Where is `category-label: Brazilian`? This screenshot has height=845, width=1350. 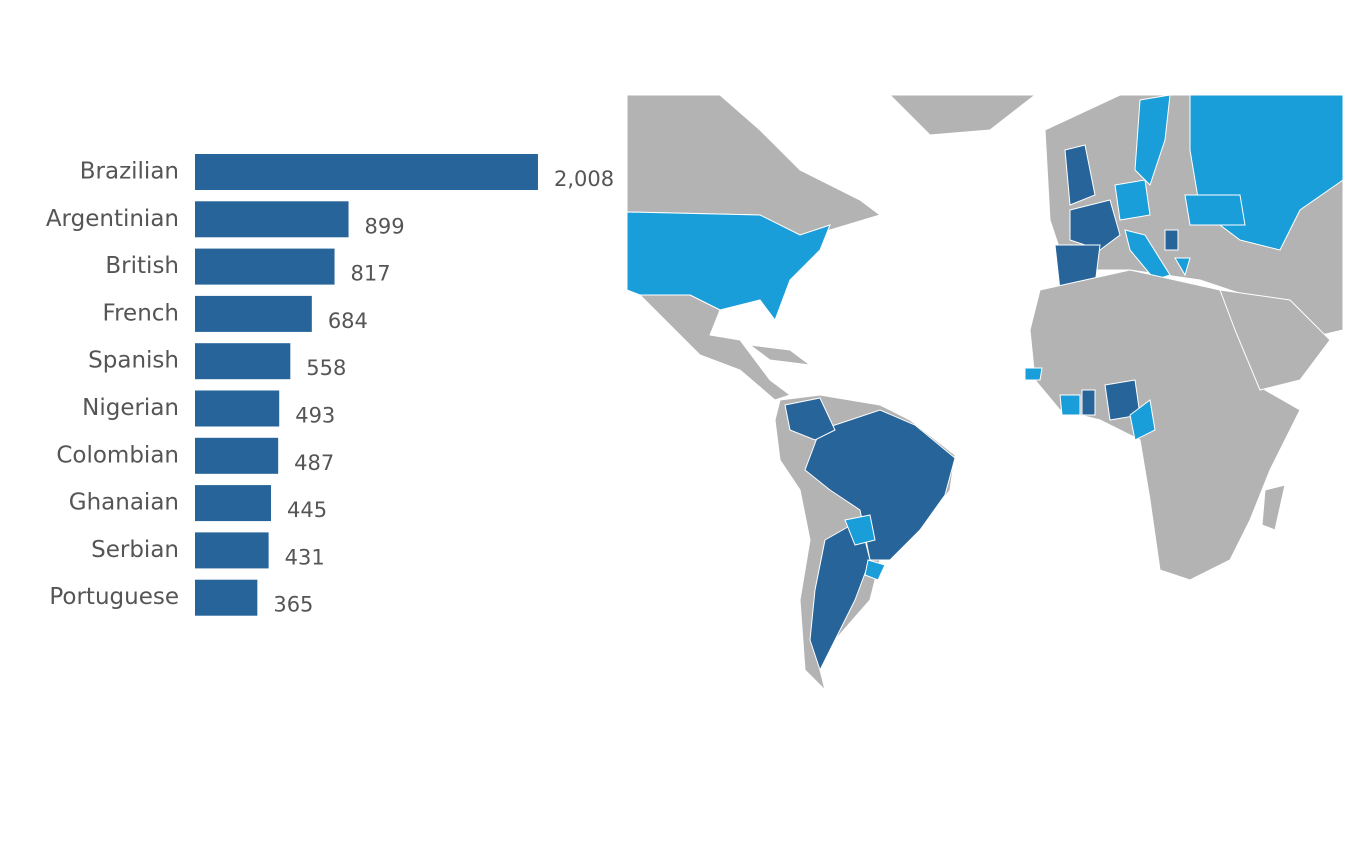
category-label: Brazilian is located at coordinates (129, 172).